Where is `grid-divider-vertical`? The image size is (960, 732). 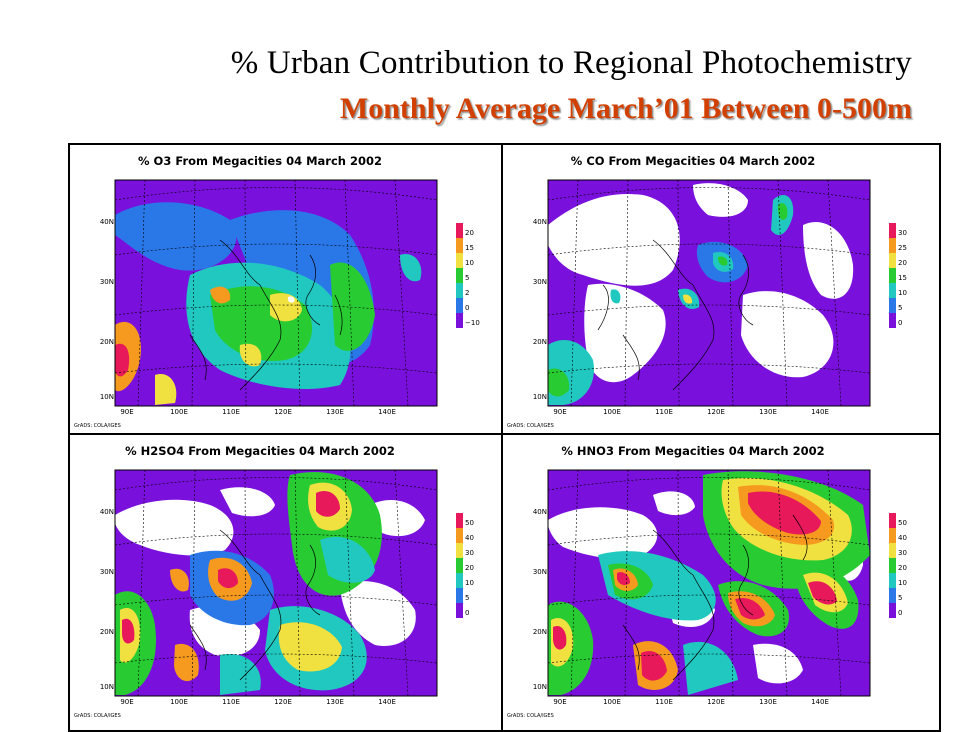 grid-divider-vertical is located at coordinates (502, 437).